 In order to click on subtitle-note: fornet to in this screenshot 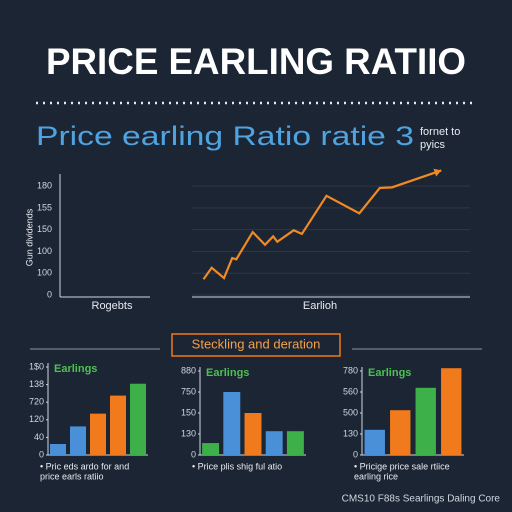, I will do `click(440, 132)`.